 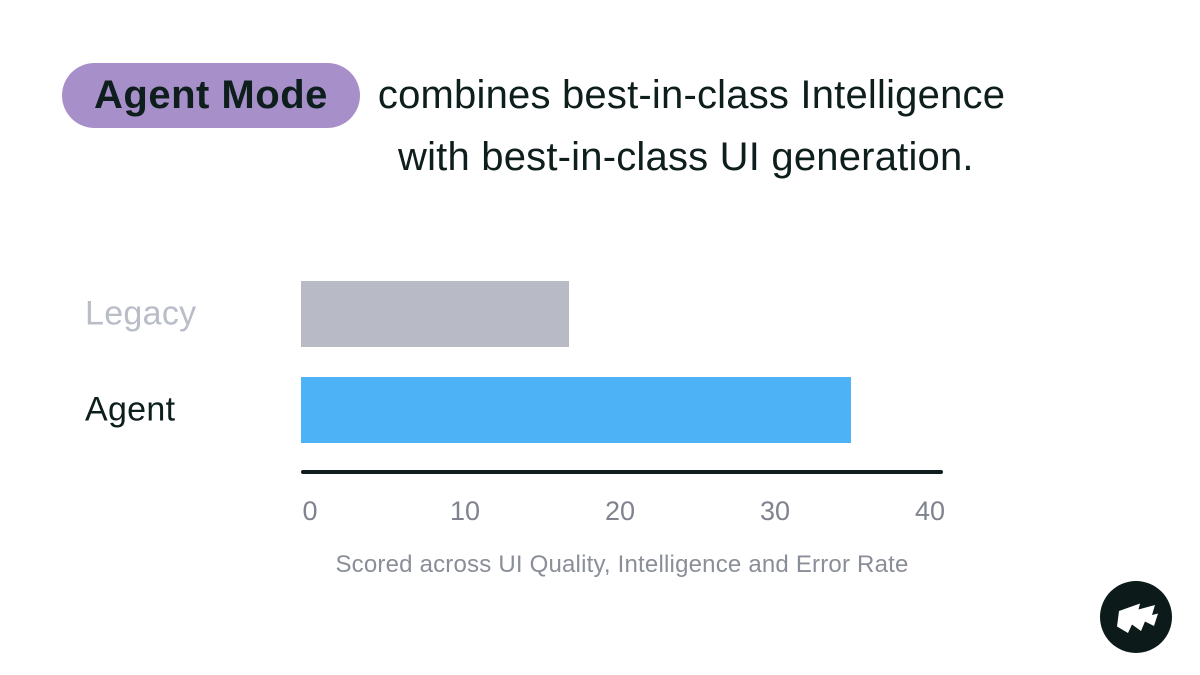 I want to click on chart-row-agent: Agent, so click(x=600, y=410).